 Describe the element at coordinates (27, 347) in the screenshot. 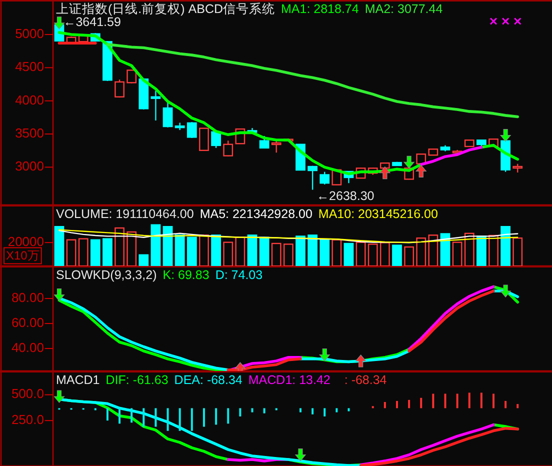

I see `y-tick-label: 40.00` at that location.